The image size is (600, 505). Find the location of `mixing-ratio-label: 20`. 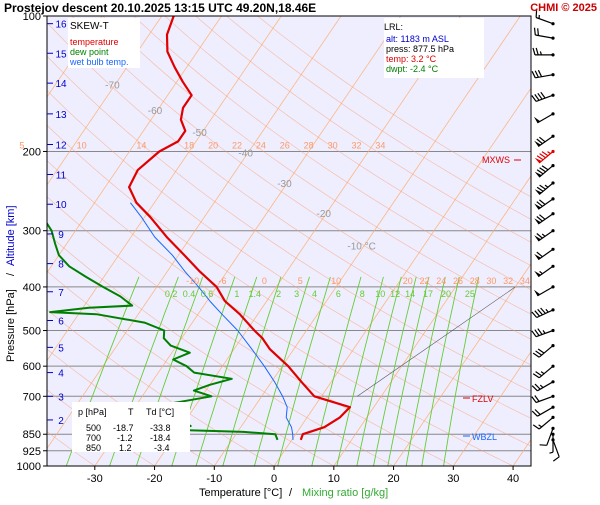

mixing-ratio-label: 20 is located at coordinates (446, 294).